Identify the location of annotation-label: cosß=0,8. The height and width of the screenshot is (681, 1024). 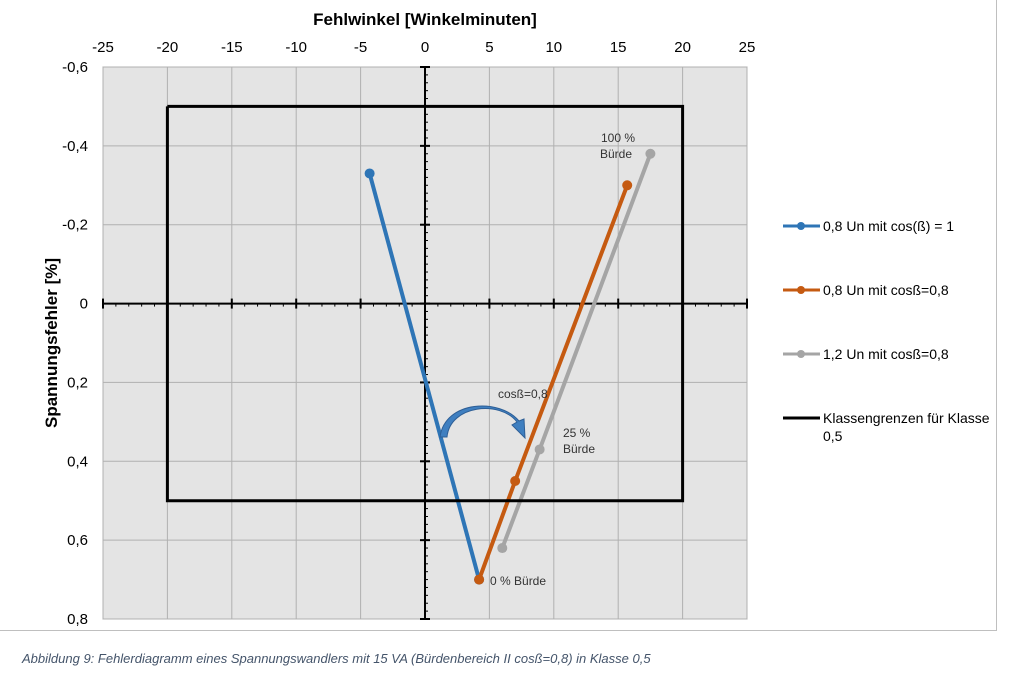
(523, 394).